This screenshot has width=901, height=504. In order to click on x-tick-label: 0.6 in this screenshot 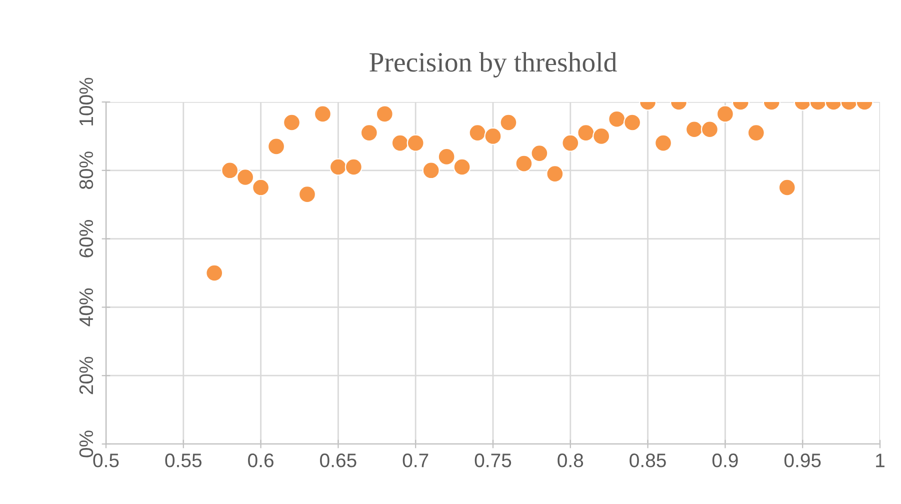, I will do `click(261, 461)`.